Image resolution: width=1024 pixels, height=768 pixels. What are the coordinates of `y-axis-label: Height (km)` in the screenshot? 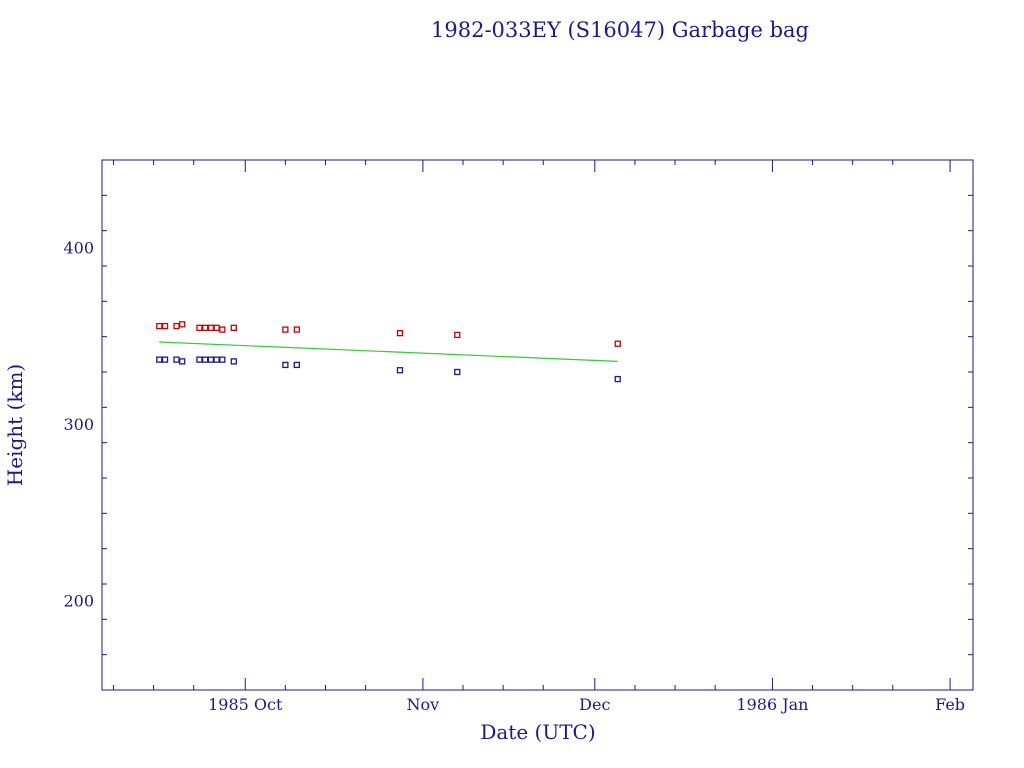 It's located at (15, 425).